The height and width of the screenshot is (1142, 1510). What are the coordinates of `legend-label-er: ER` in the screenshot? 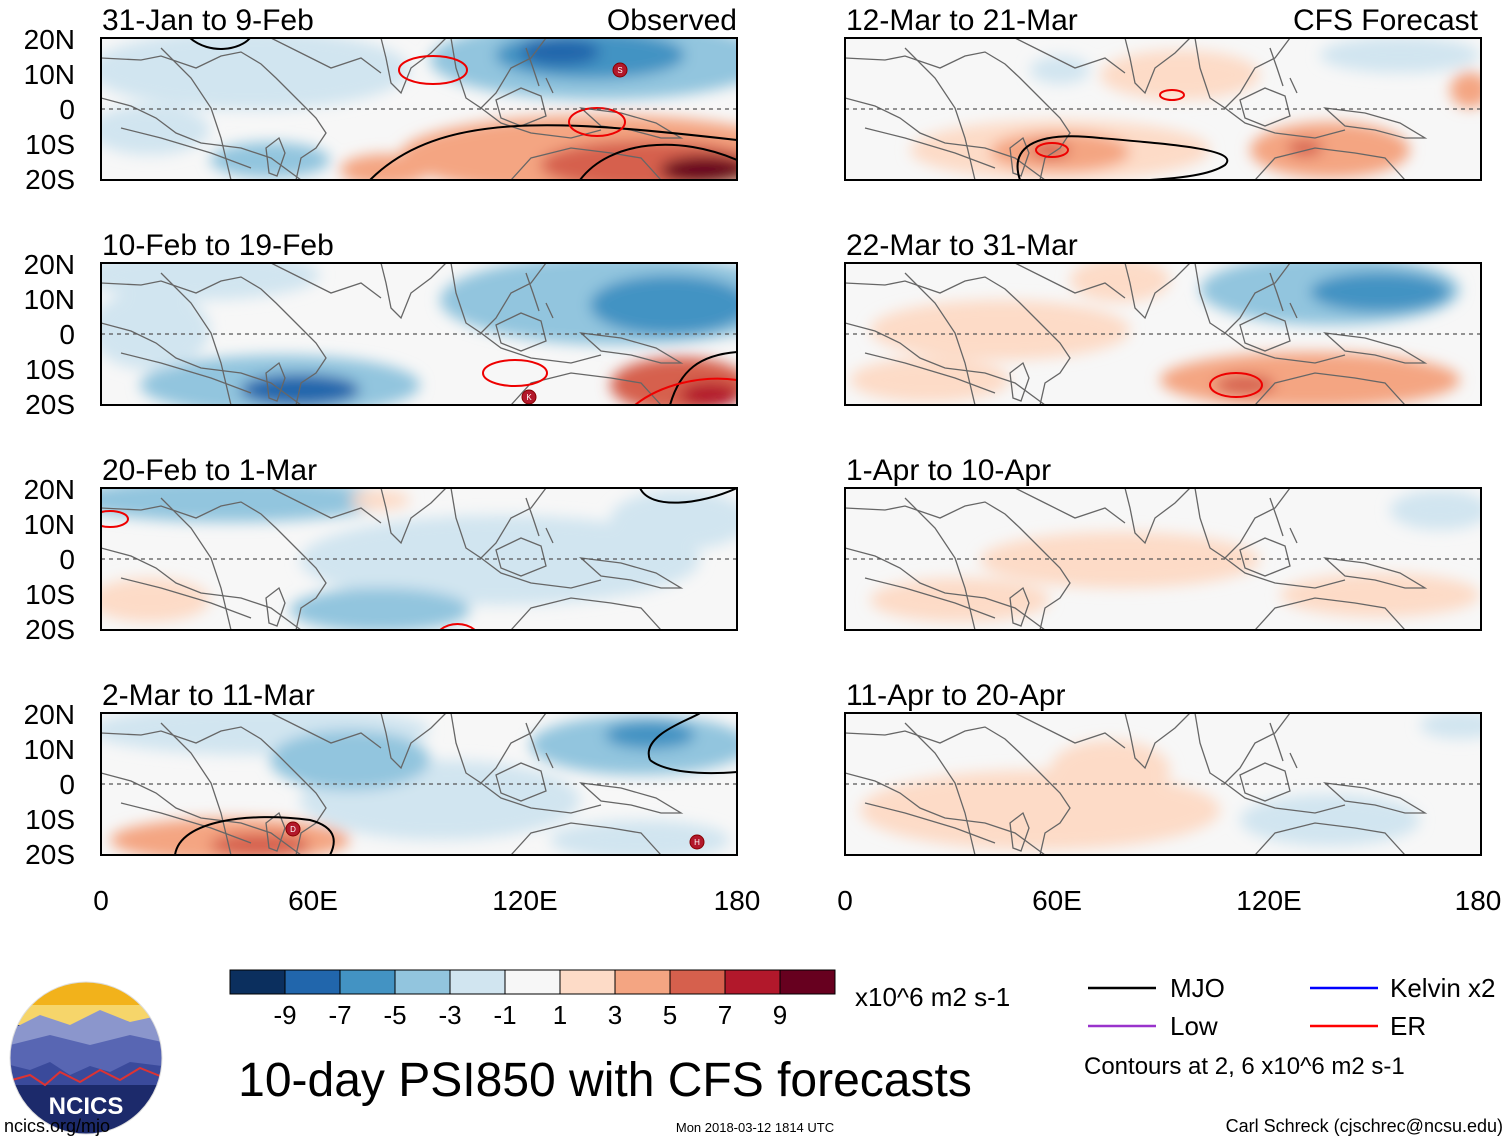 It's located at (1408, 1026).